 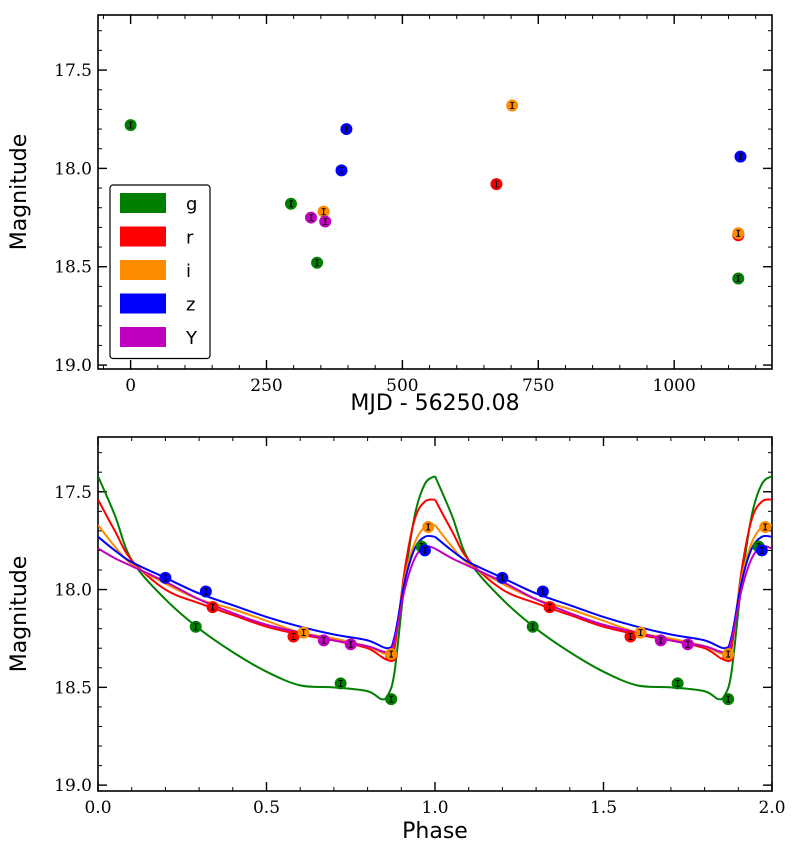 What do you see at coordinates (434, 808) in the screenshot?
I see `x-tick-label: 1.0` at bounding box center [434, 808].